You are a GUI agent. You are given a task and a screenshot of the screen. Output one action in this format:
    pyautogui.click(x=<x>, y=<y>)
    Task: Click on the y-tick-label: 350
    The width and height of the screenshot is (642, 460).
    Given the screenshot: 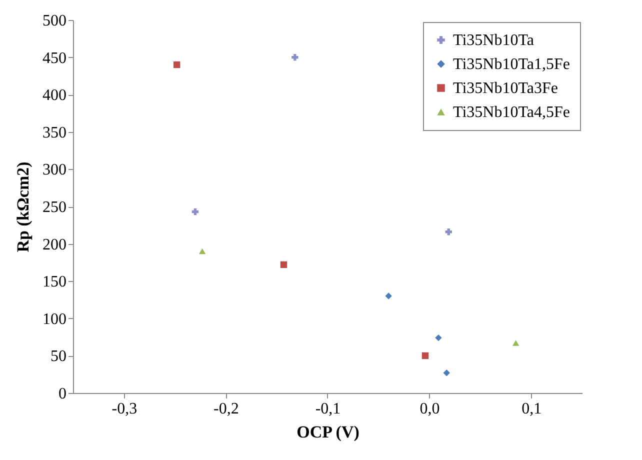 What is the action you would take?
    pyautogui.click(x=54, y=133)
    